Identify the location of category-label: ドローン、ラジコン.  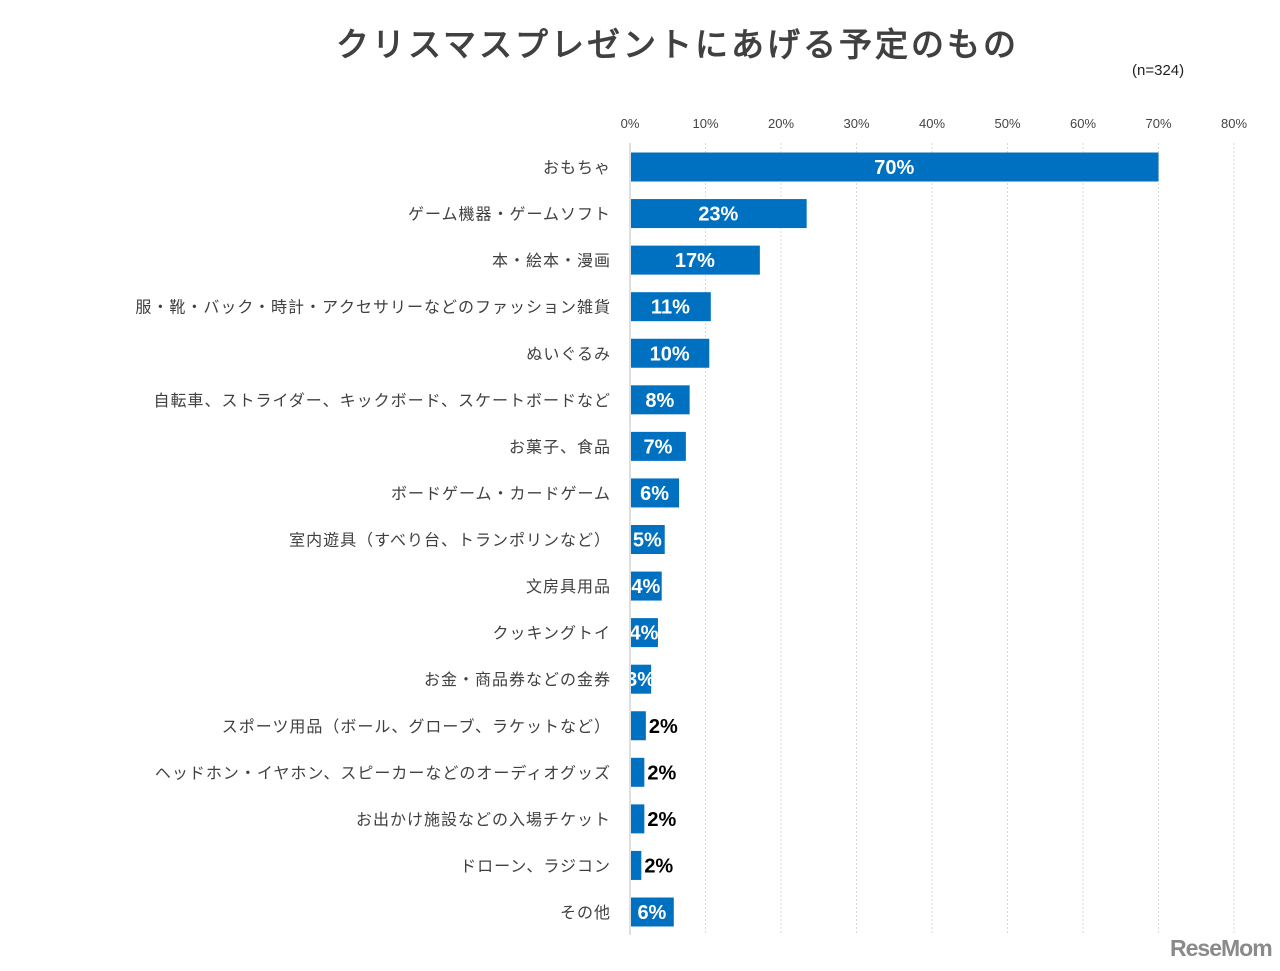
(535, 865).